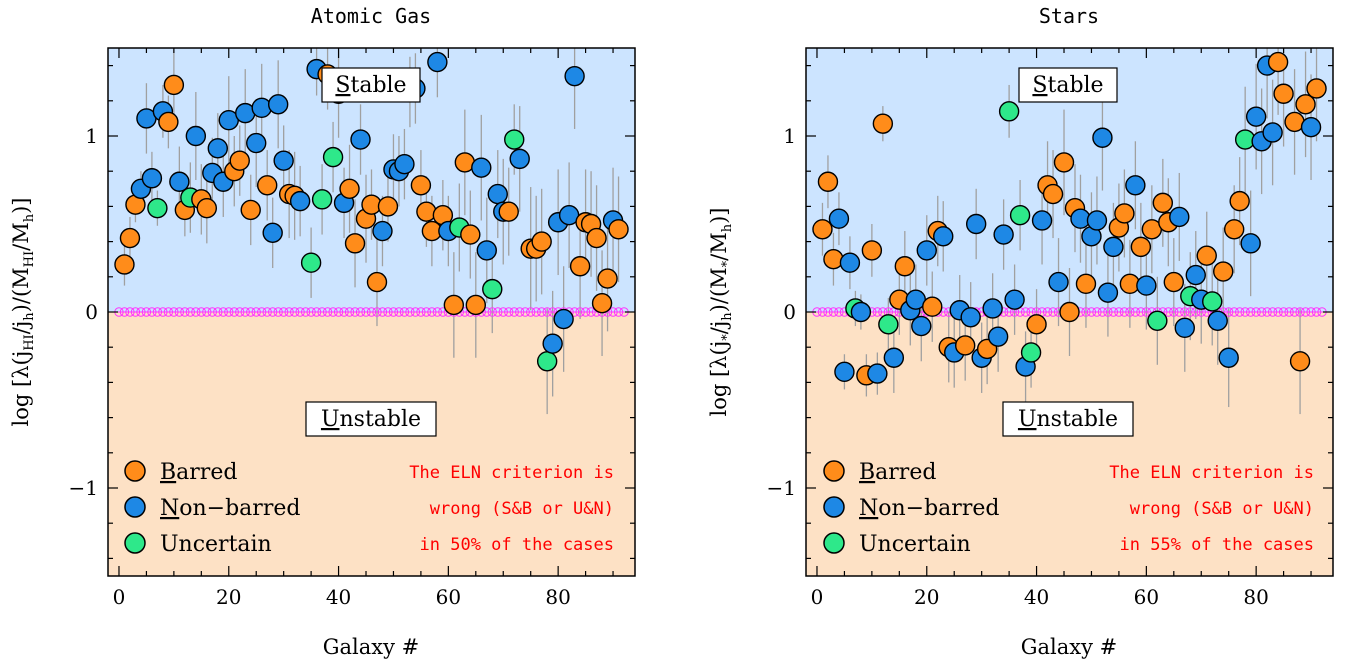 Image resolution: width=1352 pixels, height=667 pixels. Describe the element at coordinates (21, 236) in the screenshot. I see `y-label-part: /M` at that location.